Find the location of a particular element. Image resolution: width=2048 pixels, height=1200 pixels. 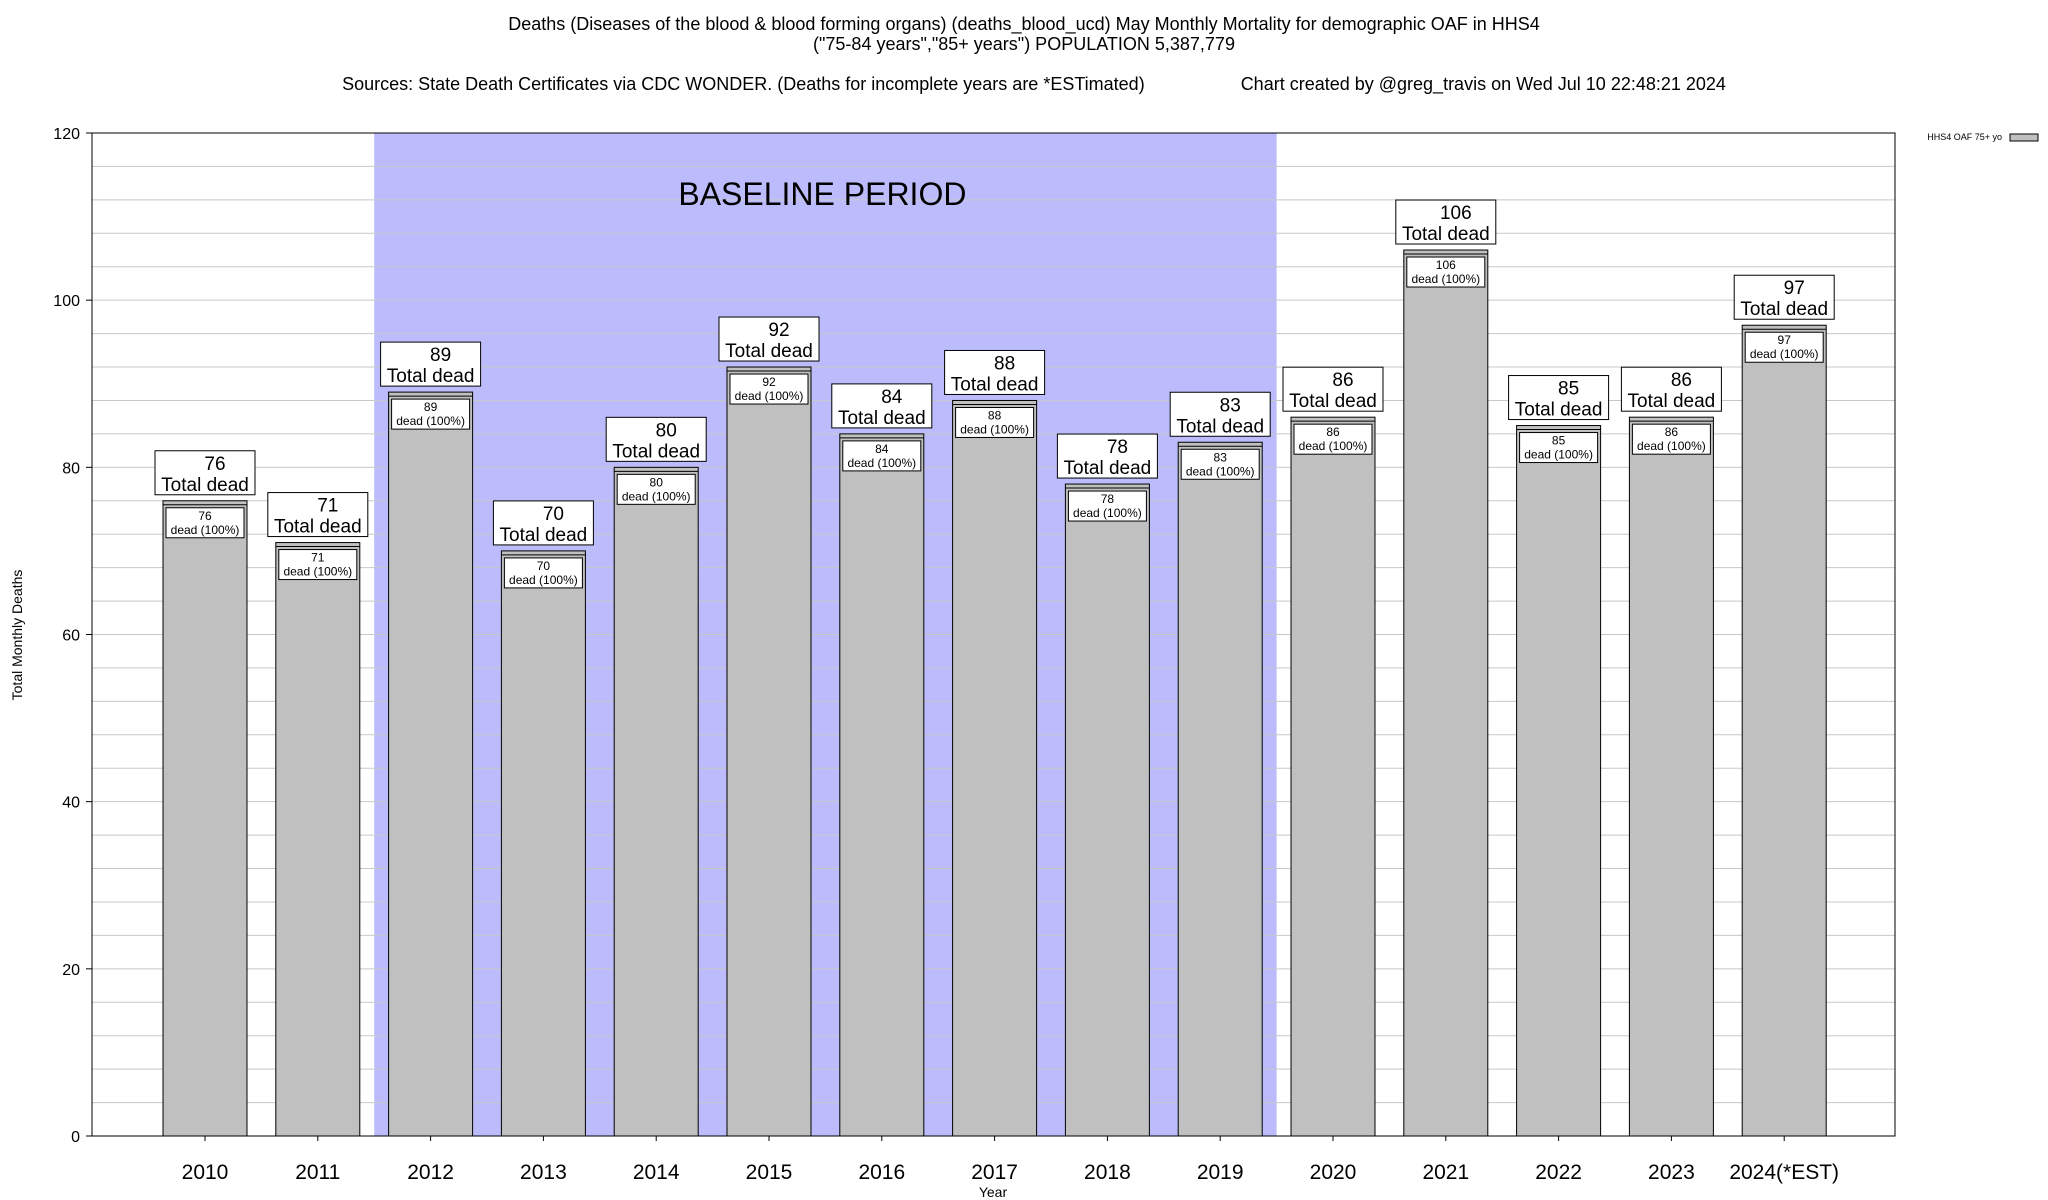

x-tick-label: 2023 is located at coordinates (1671, 1172).